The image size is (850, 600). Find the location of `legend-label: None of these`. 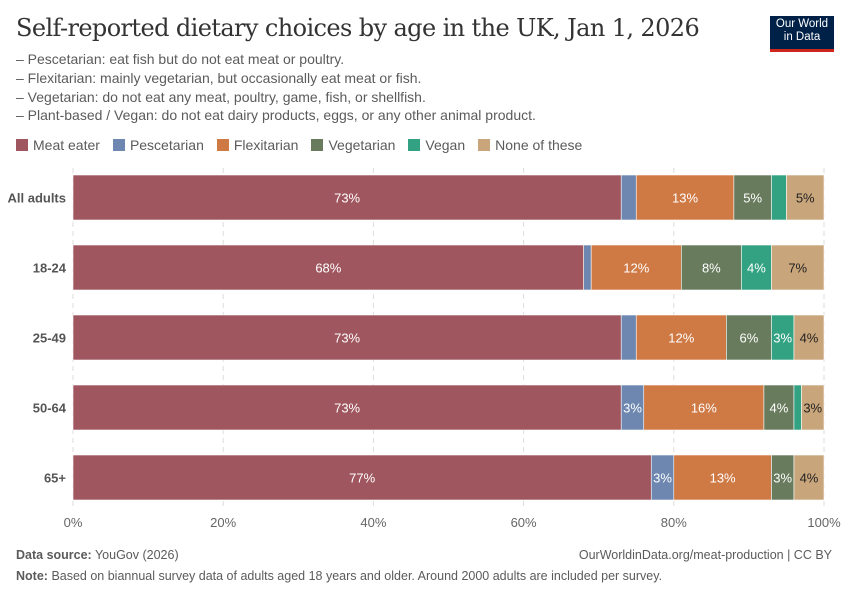

legend-label: None of these is located at coordinates (539, 145).